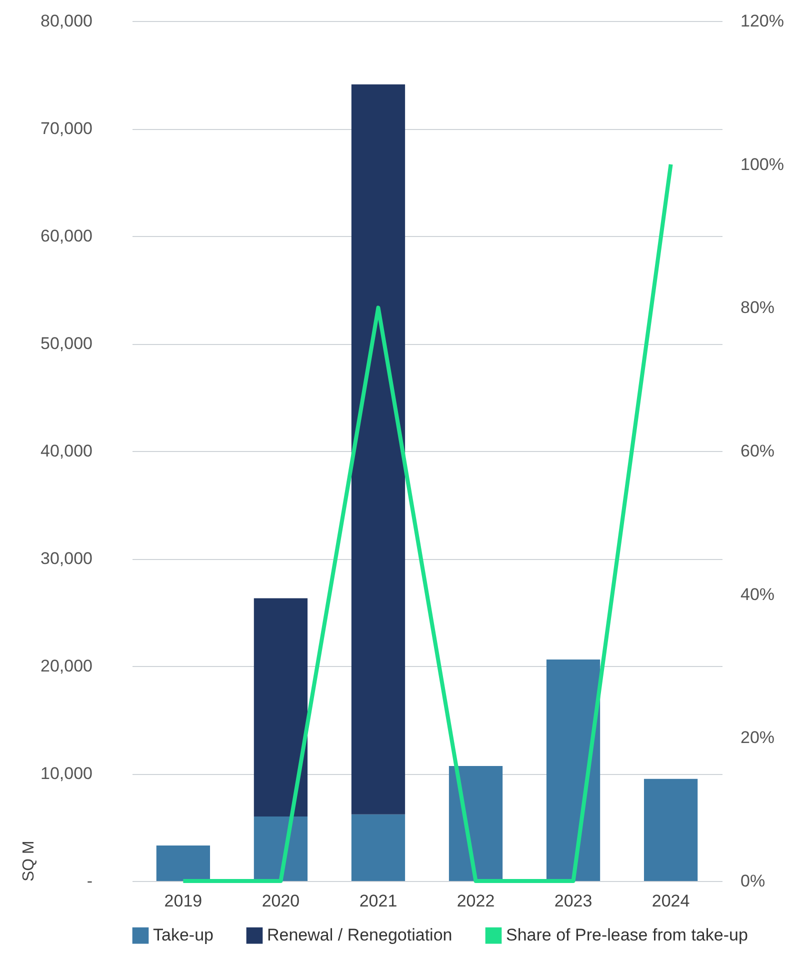 This screenshot has height=978, width=787. What do you see at coordinates (475, 901) in the screenshot?
I see `x-tick-label: 2022` at bounding box center [475, 901].